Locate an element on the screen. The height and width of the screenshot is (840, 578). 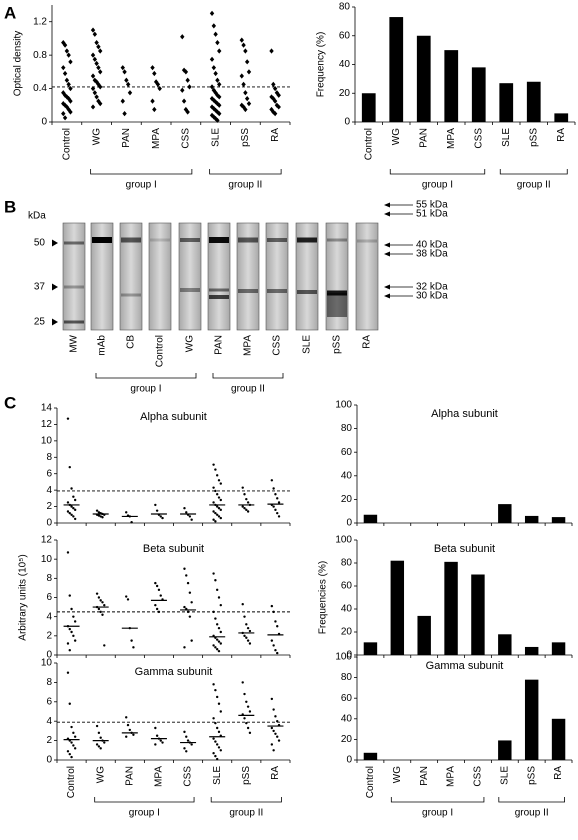
group-label: group II is located at coordinates (245, 185).